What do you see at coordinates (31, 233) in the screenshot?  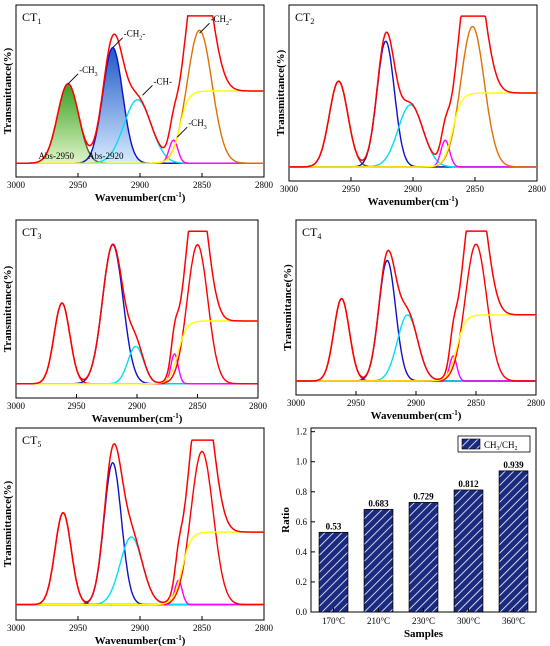 I see `panel-label: CT3` at bounding box center [31, 233].